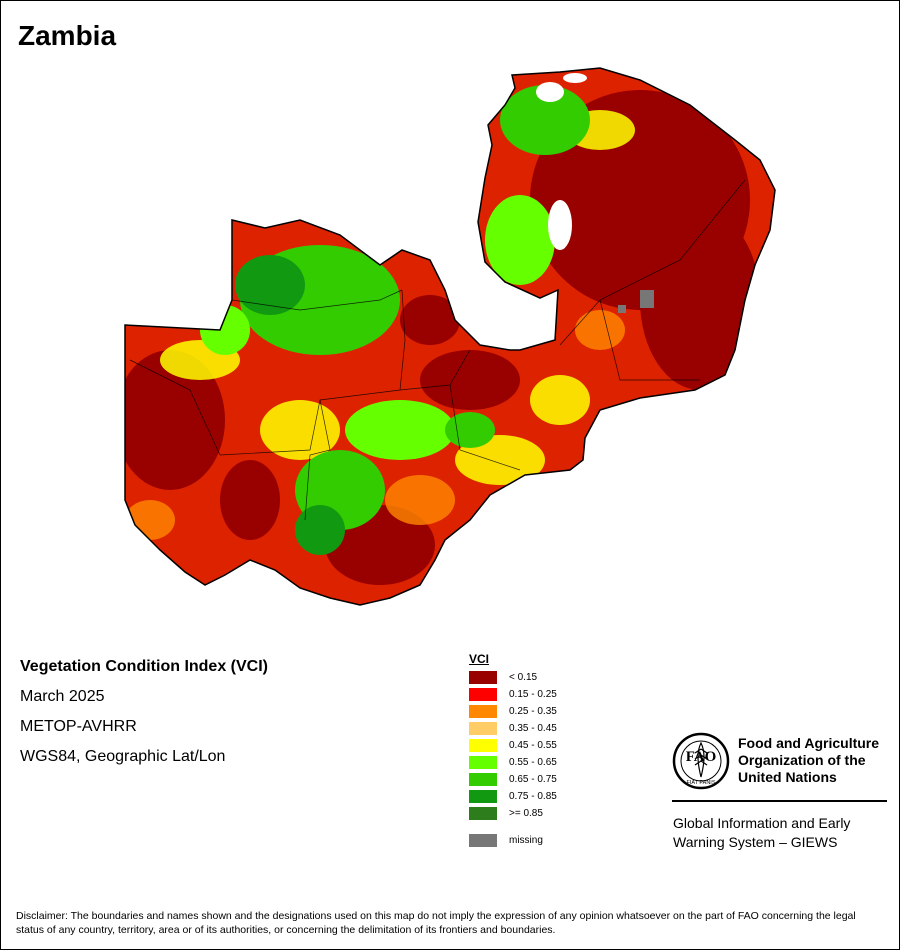 This screenshot has height=950, width=900. Describe the element at coordinates (787, 777) in the screenshot. I see `organization-name-line: United Nations` at that location.